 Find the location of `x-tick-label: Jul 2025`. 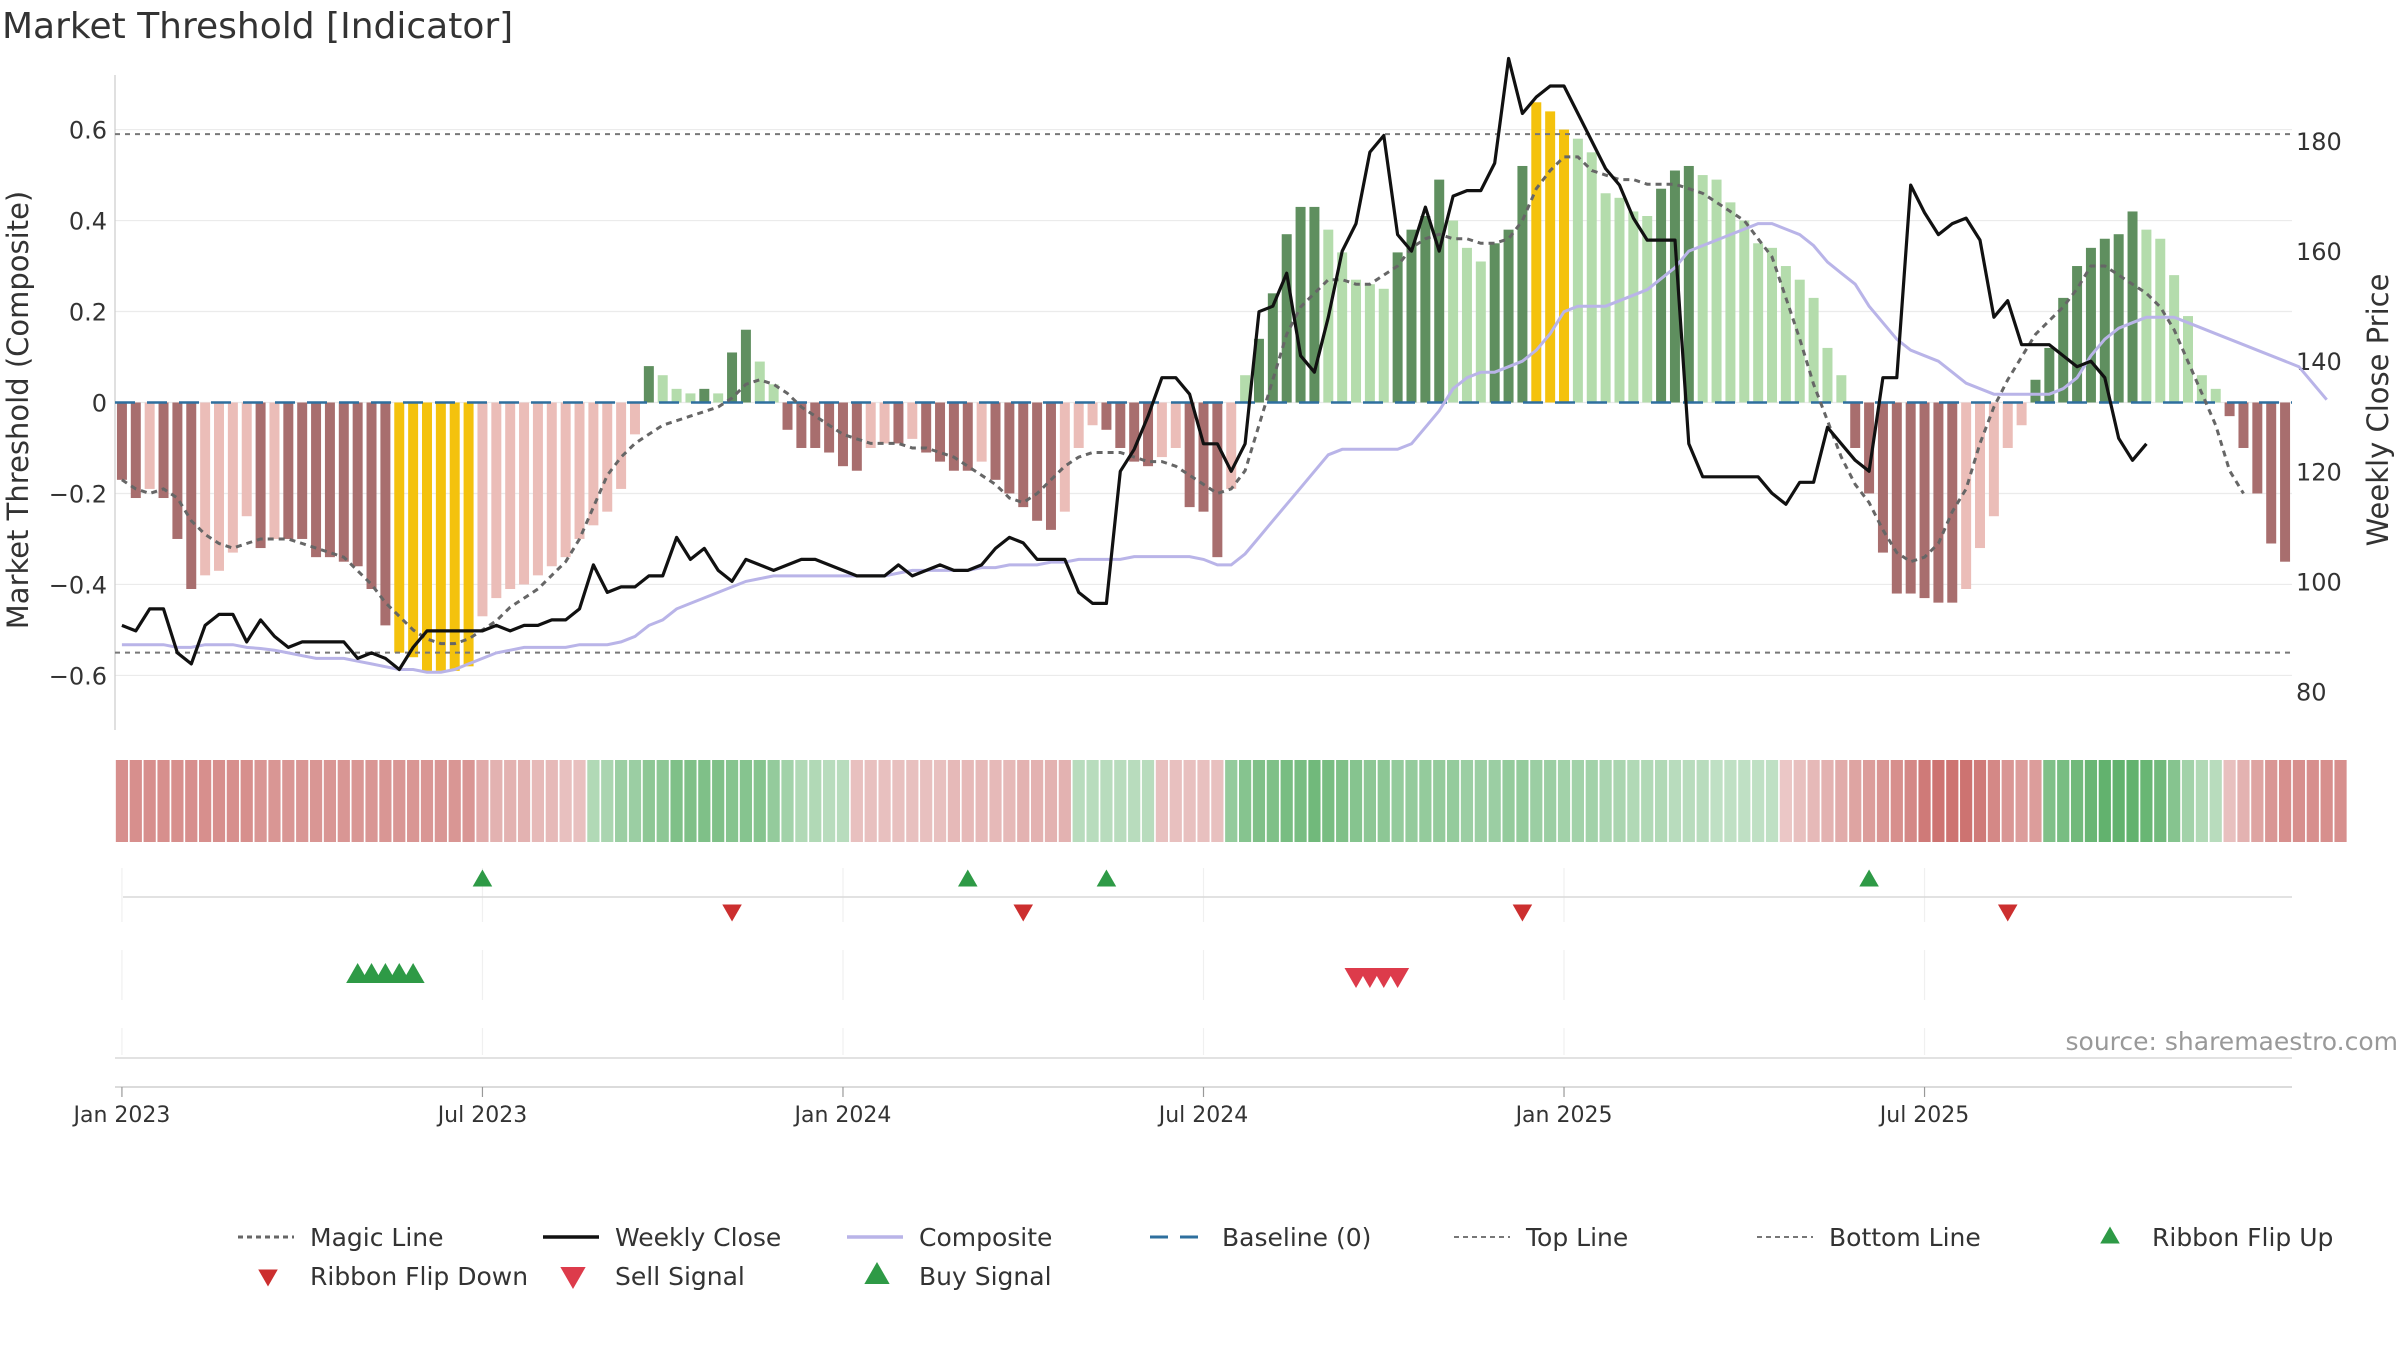

x-tick-label: Jul 2025 is located at coordinates (1924, 1115).